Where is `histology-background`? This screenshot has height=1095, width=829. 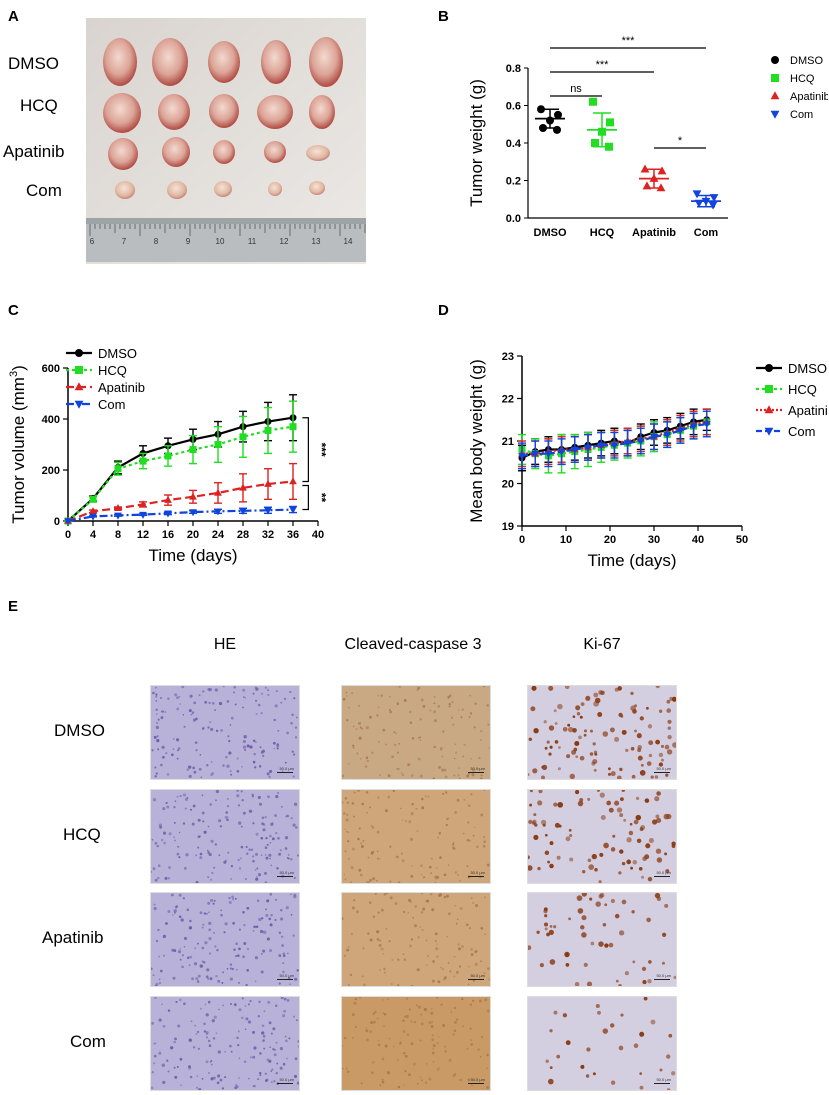 histology-background is located at coordinates (225, 732).